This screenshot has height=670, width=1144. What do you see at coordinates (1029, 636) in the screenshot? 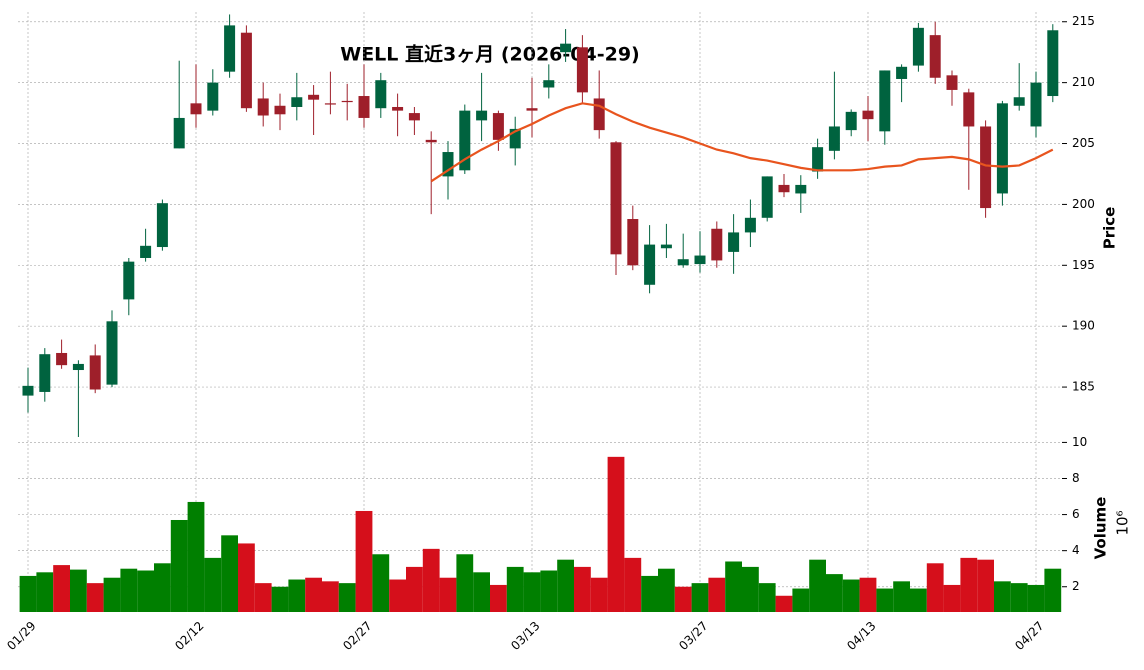
I see `x-tick-label: 04/27` at bounding box center [1029, 636].